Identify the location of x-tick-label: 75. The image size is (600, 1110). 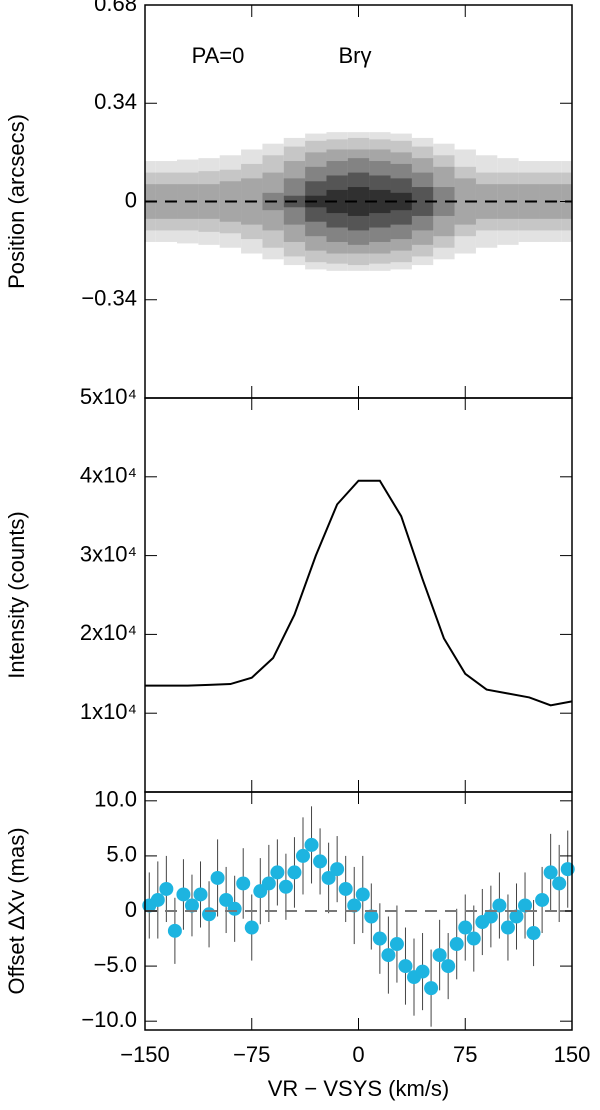
(465, 1054).